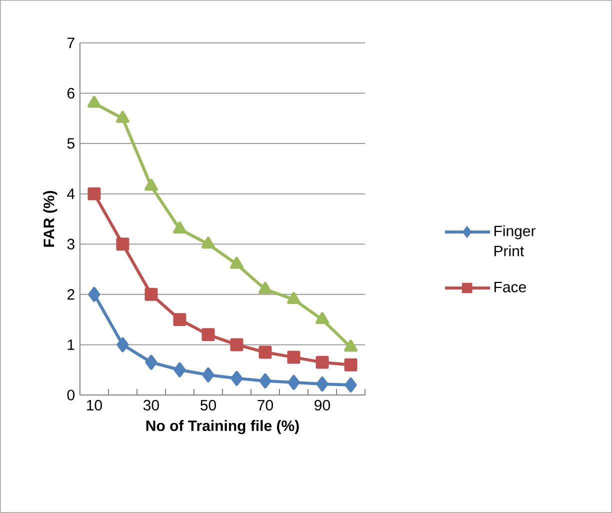 The width and height of the screenshot is (612, 513). Describe the element at coordinates (151, 405) in the screenshot. I see `x-tick-label: 30` at that location.